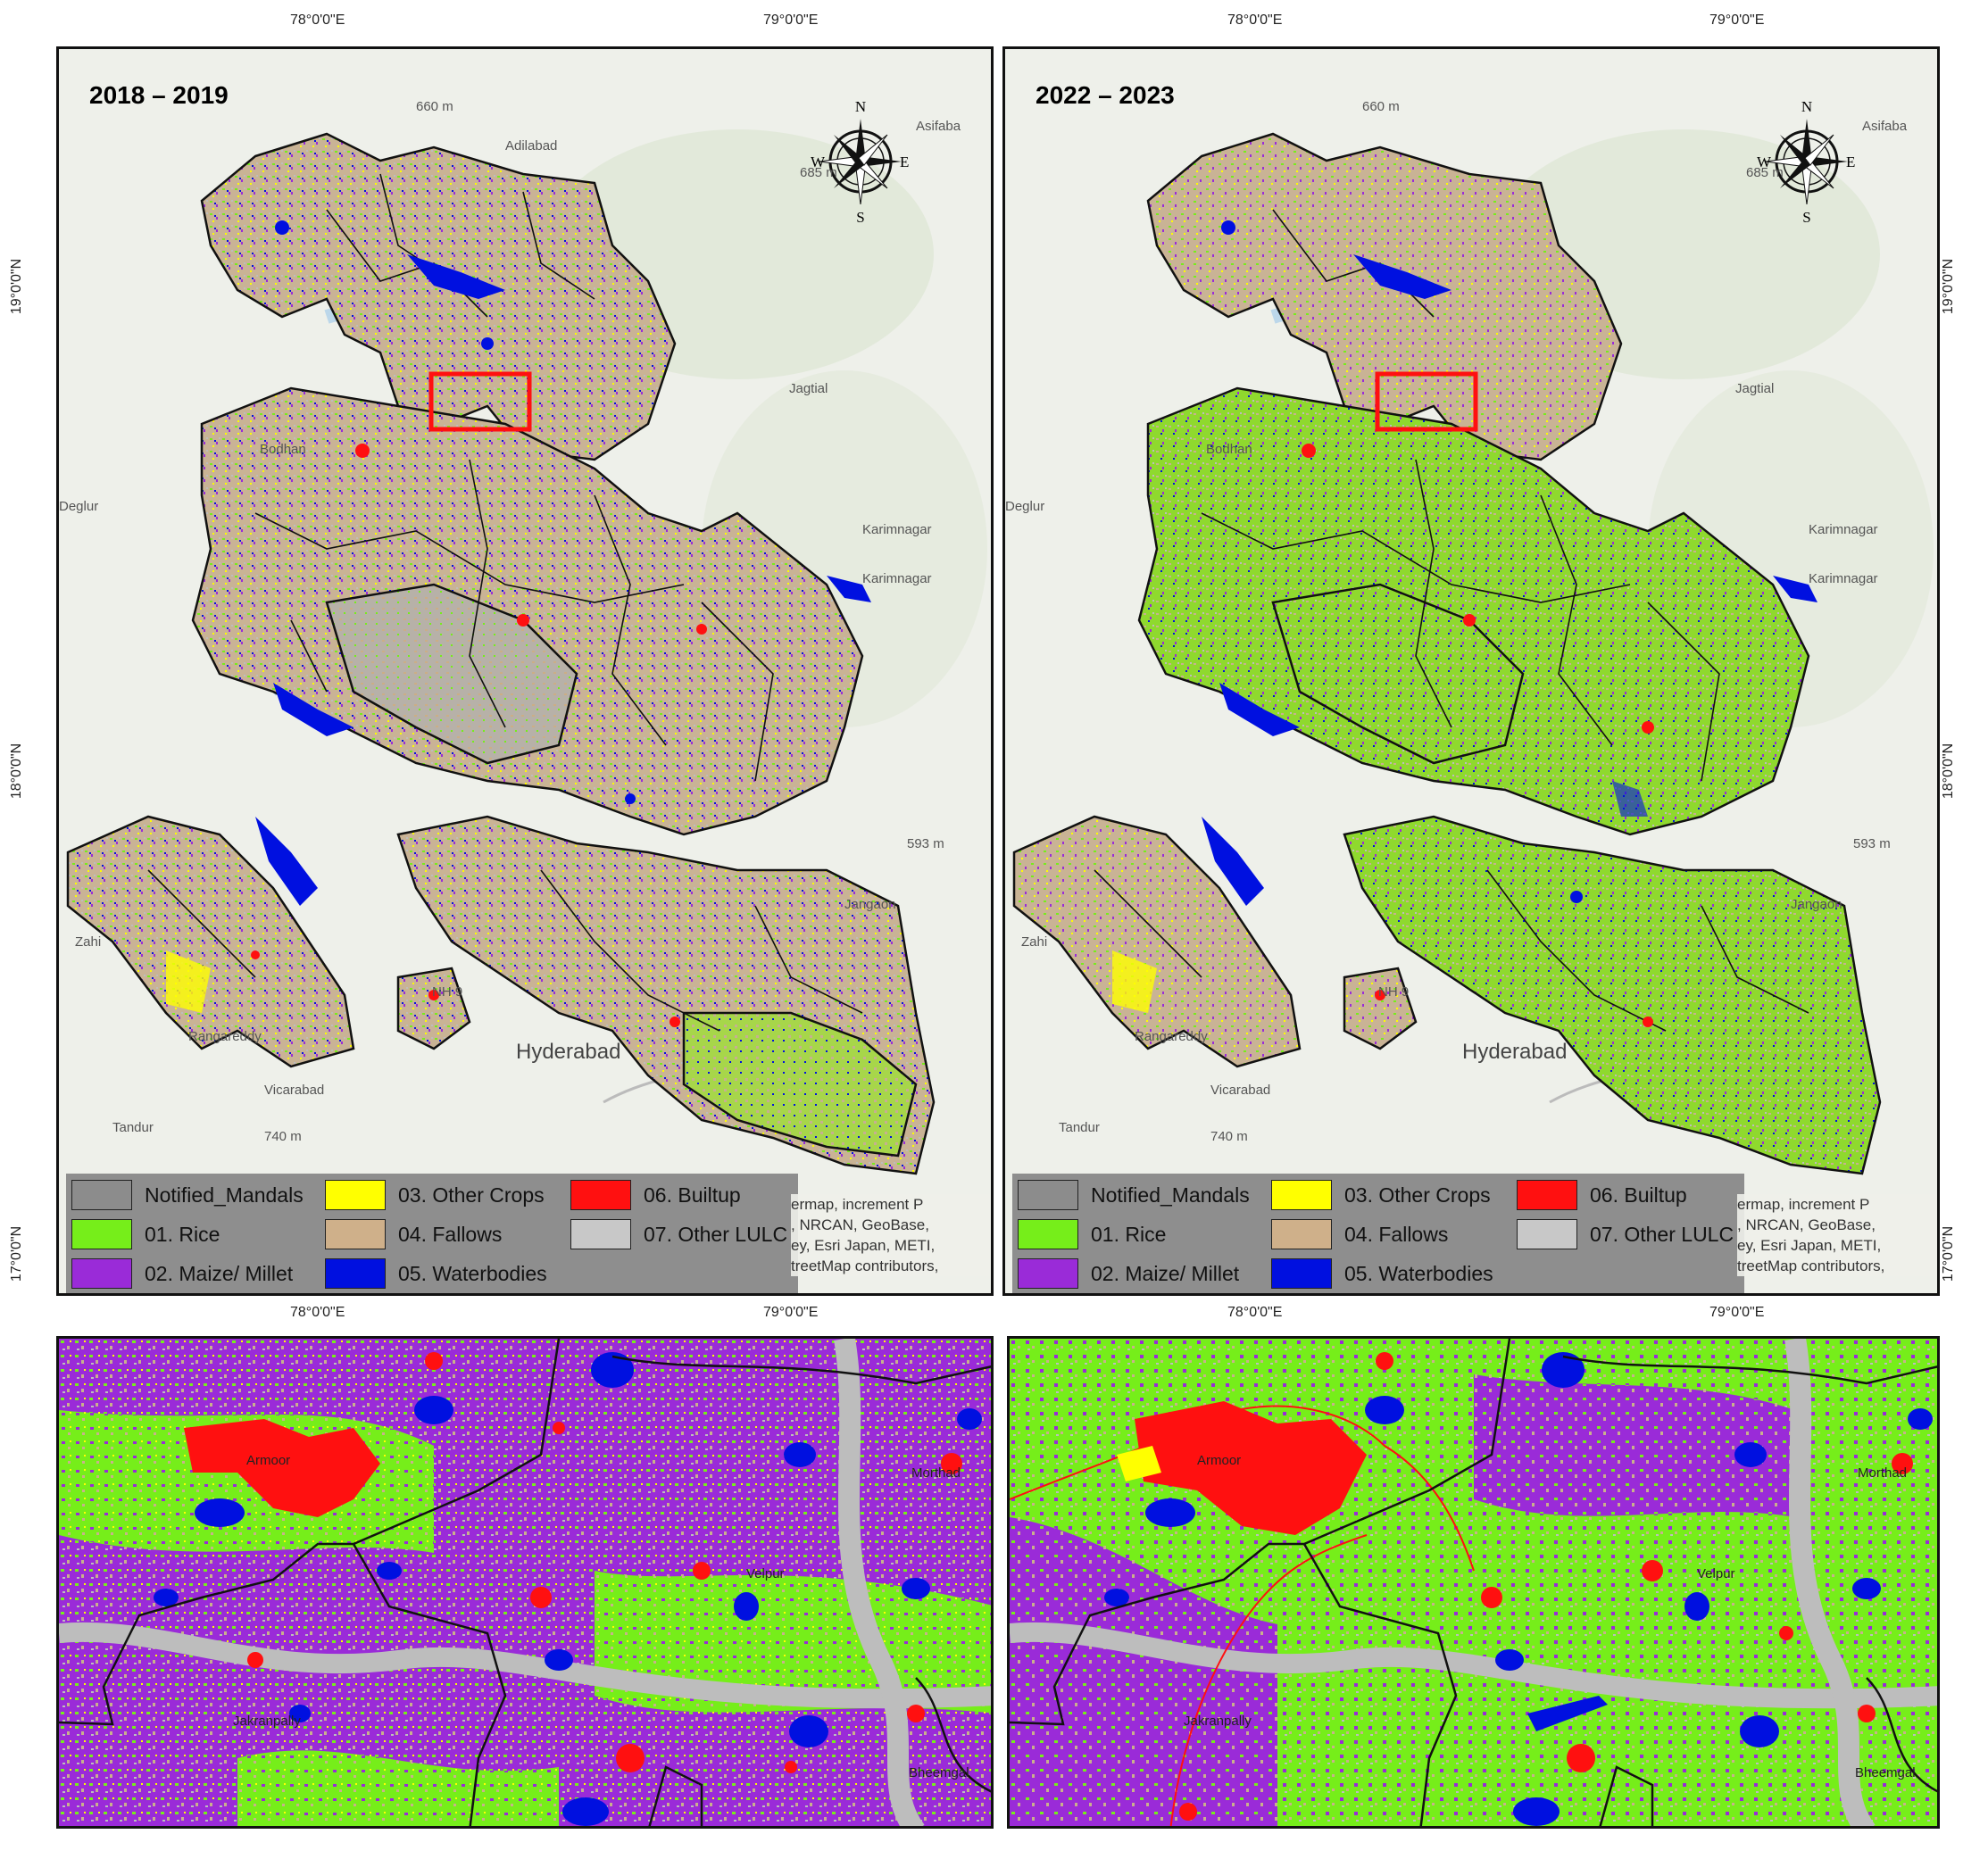  Describe the element at coordinates (268, 1461) in the screenshot. I see `zoom-place-label: Armoor` at that location.